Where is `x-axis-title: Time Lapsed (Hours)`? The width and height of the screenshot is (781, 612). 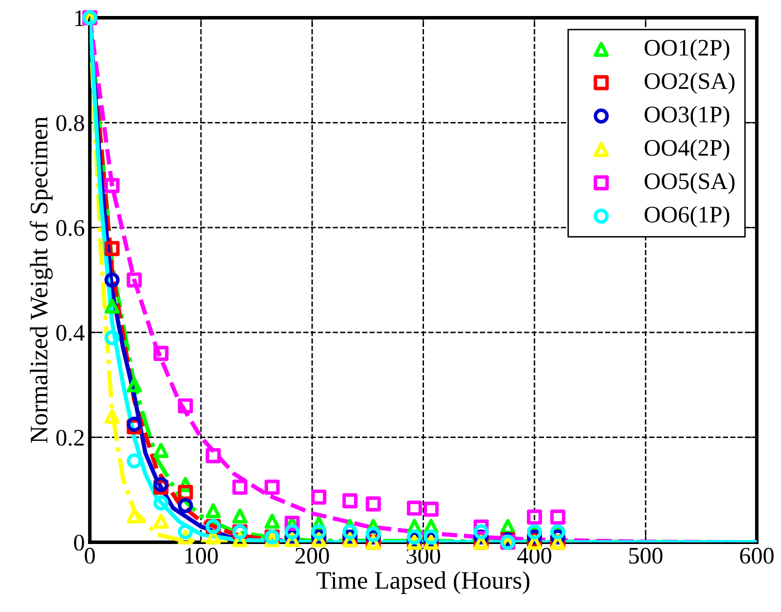
x-axis-title: Time Lapsed (Hours) is located at coordinates (423, 582).